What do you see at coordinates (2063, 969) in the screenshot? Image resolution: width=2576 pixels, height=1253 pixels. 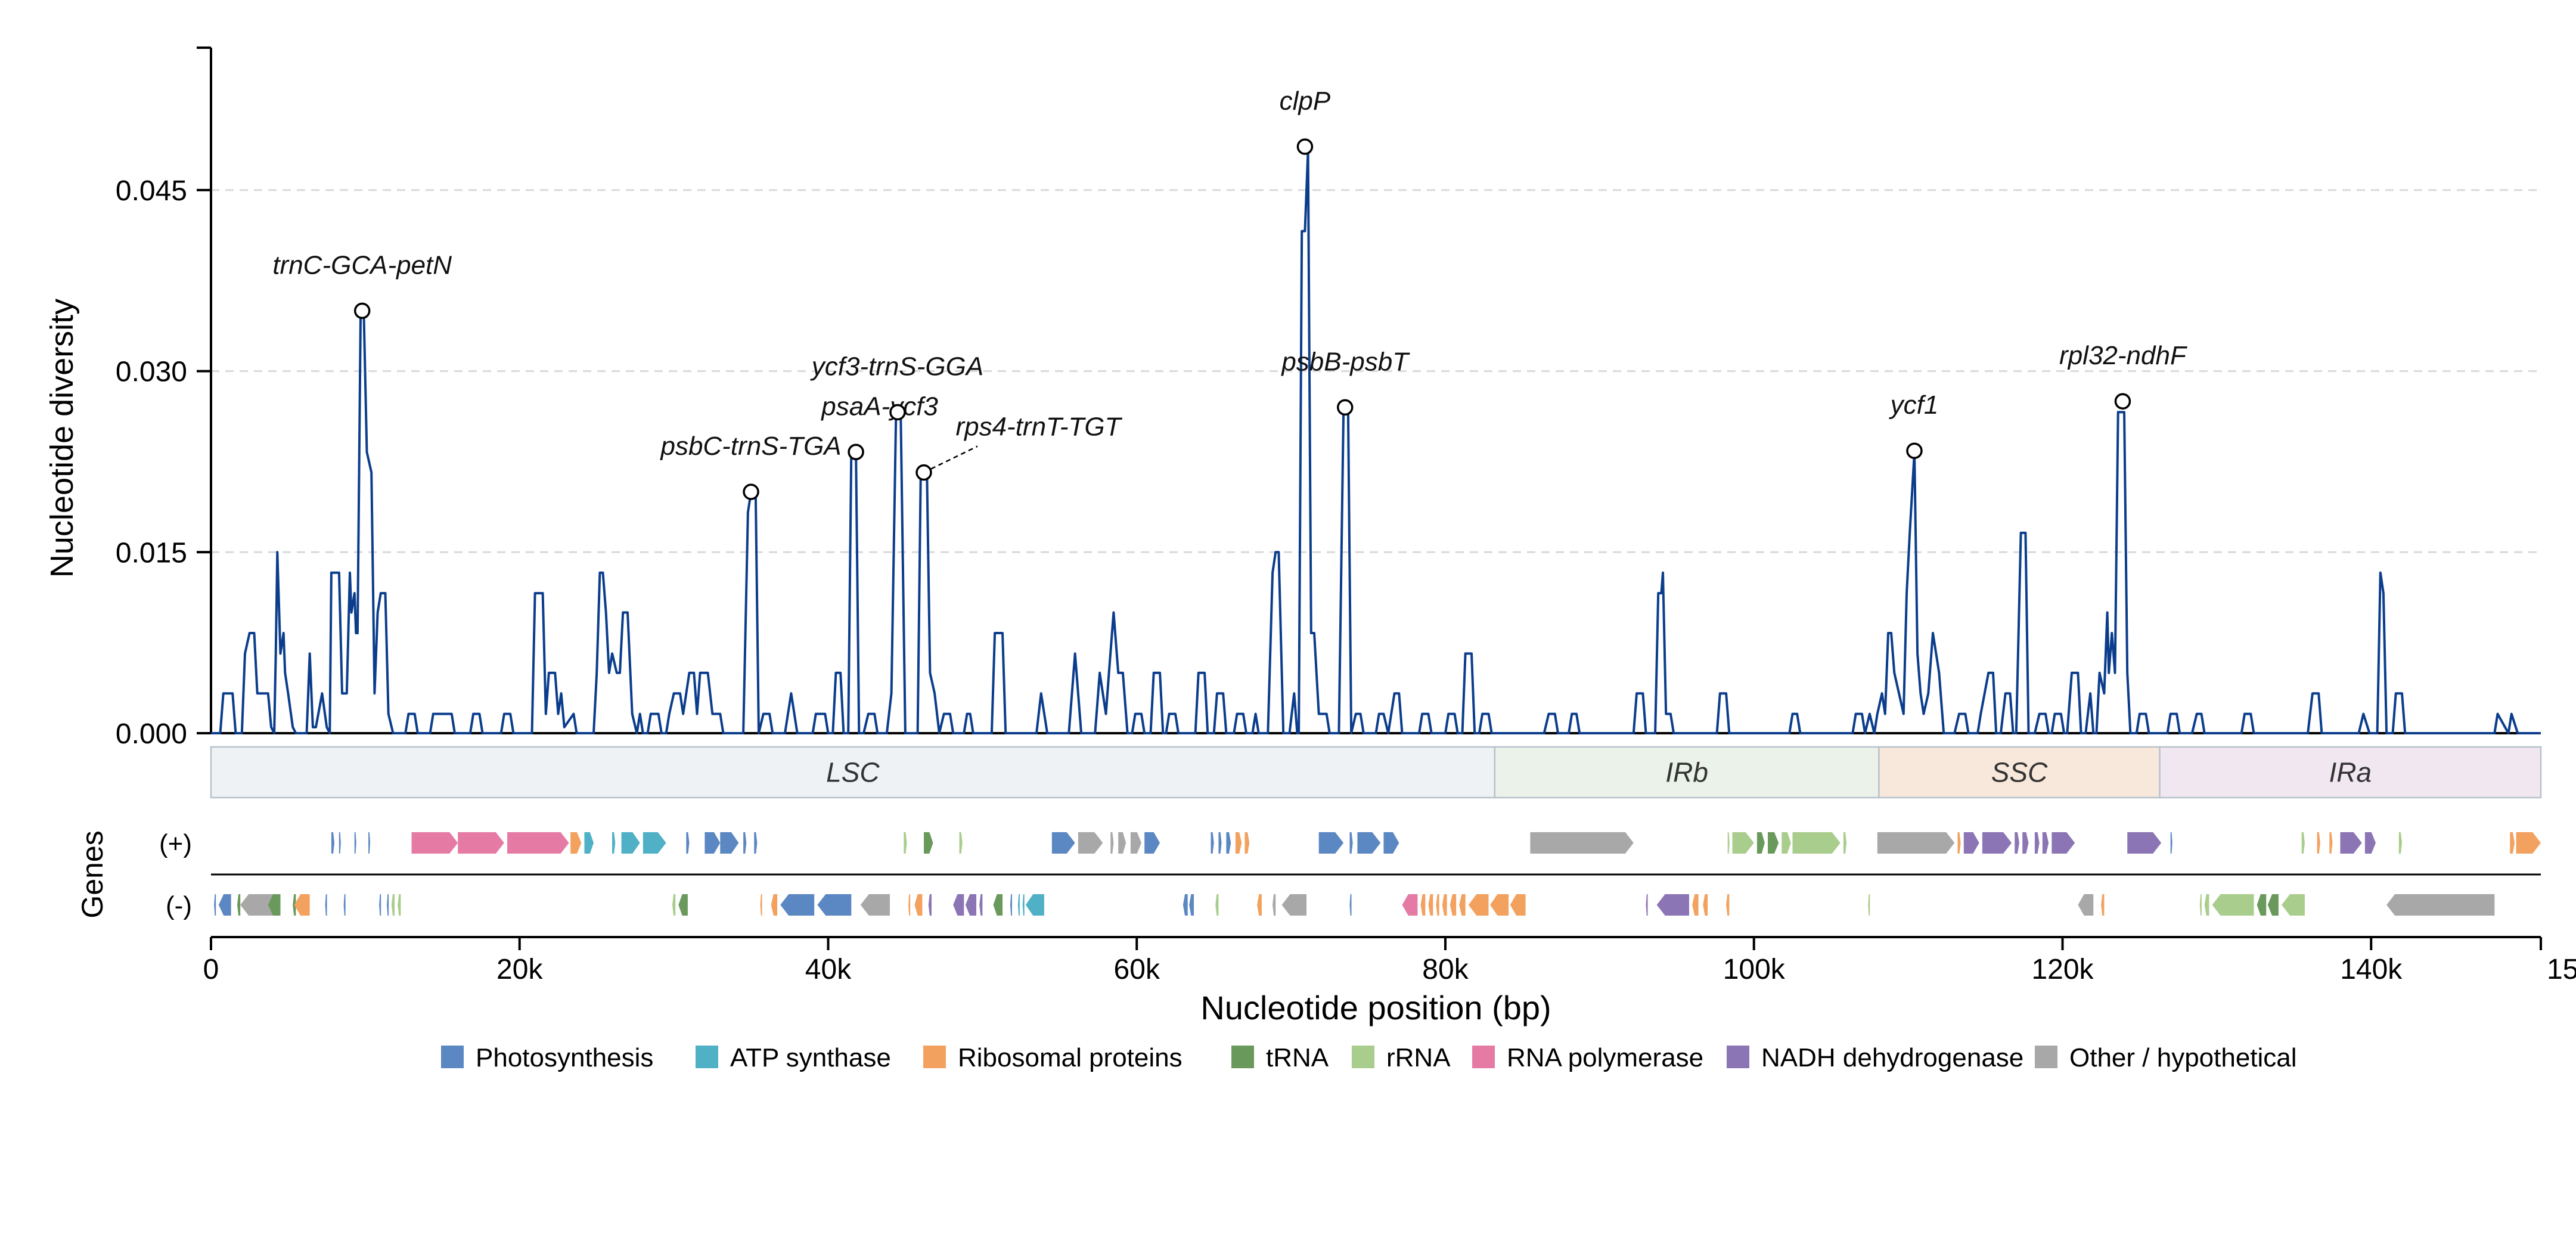 I see `x-tick-label: 120k` at bounding box center [2063, 969].